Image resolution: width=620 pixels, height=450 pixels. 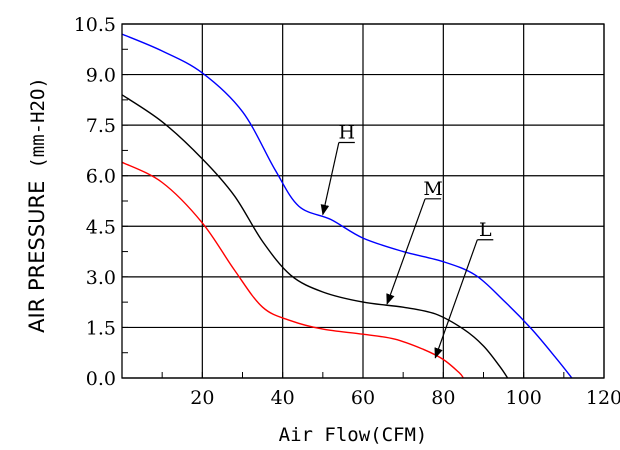 I want to click on y-tick-label: 6.0, so click(x=101, y=177).